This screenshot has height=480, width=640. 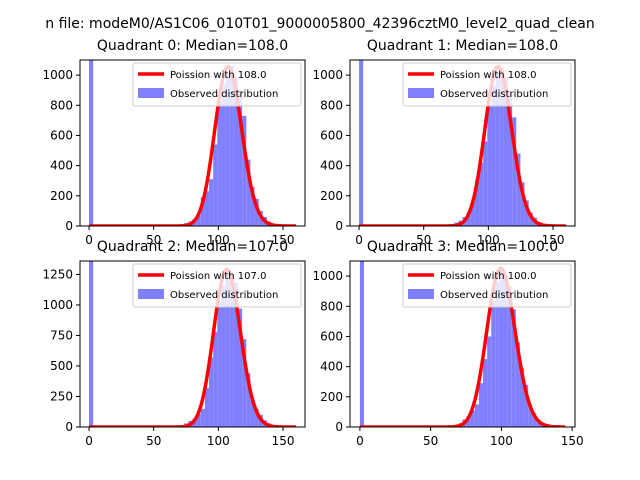 I want to click on legend-box, so click(x=217, y=285).